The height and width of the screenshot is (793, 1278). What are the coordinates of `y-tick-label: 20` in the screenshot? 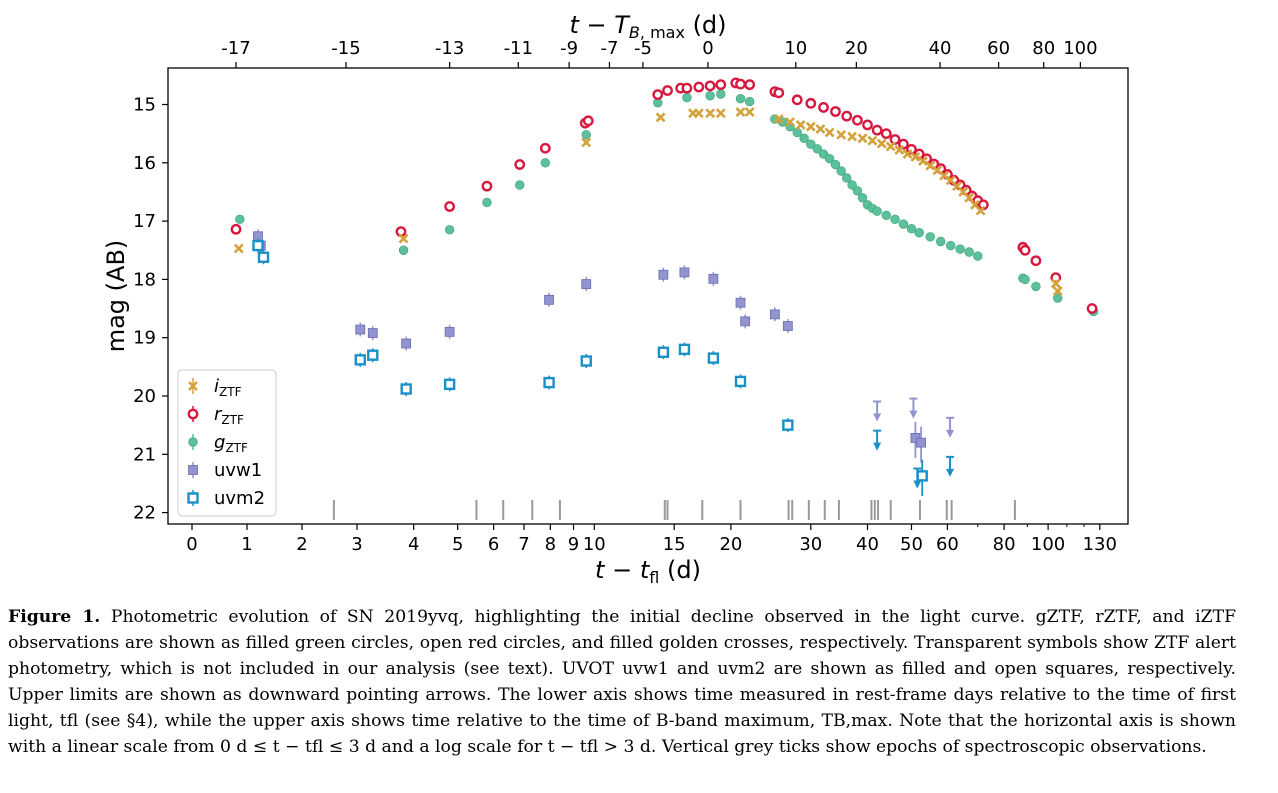 It's located at (144, 396).